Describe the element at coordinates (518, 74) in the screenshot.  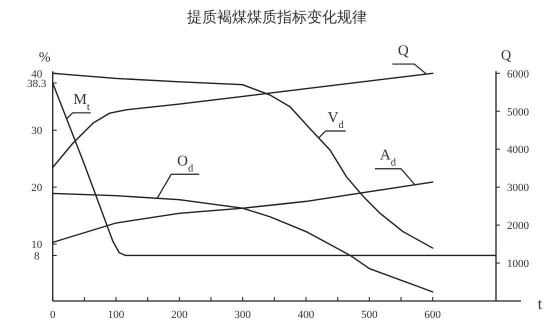
I see `y2-tick-label: 6000` at that location.